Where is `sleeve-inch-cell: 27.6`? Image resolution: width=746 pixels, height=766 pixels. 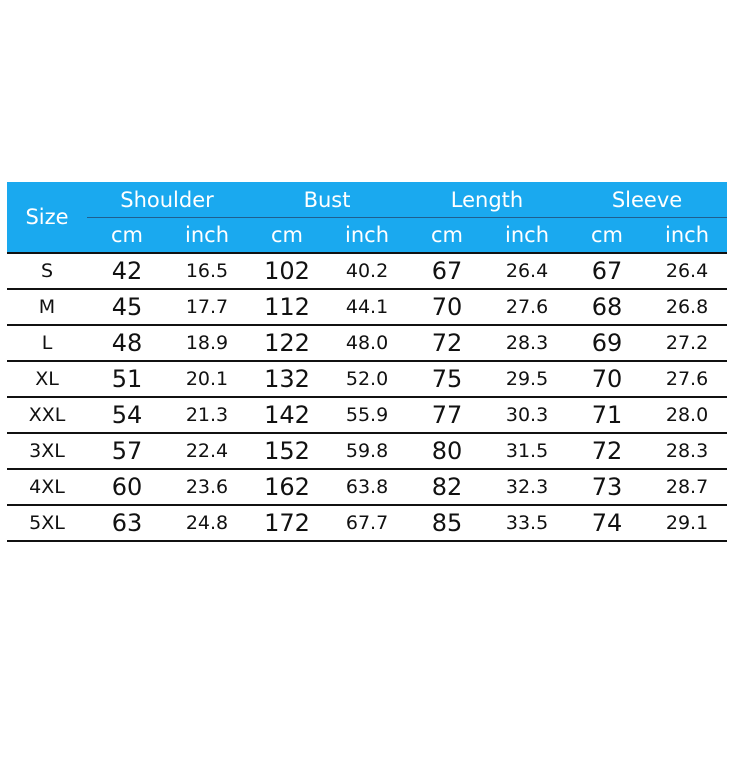 sleeve-inch-cell: 27.6 is located at coordinates (687, 379).